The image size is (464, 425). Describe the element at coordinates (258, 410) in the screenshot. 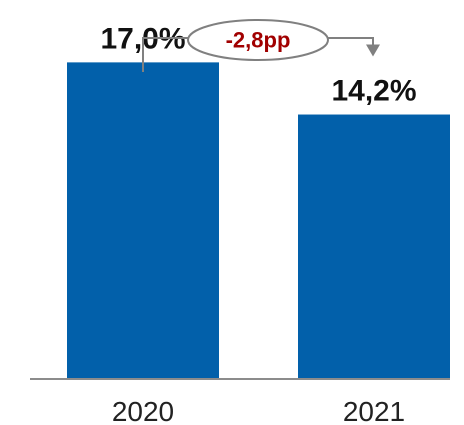

I see `x-tick-labels: 2020 2021` at that location.